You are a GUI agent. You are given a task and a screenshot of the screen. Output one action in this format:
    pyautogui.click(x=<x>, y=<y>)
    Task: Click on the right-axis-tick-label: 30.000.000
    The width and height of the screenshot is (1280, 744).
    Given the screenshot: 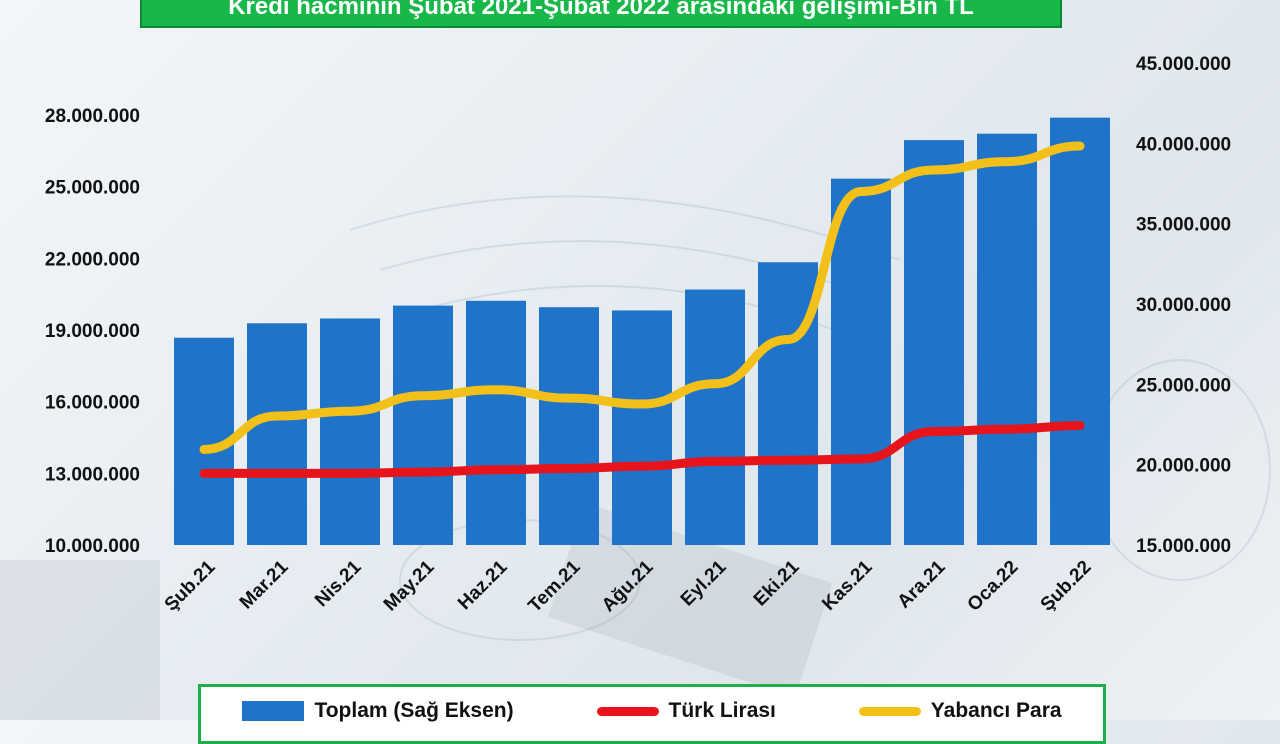 What is the action you would take?
    pyautogui.click(x=1183, y=305)
    